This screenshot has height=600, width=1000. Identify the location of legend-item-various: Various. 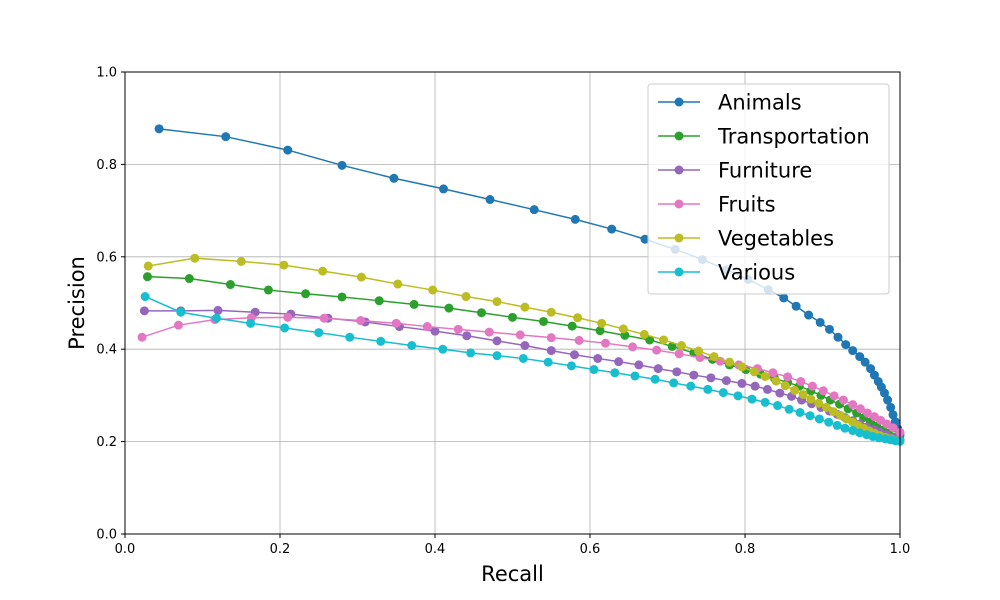
(726, 273).